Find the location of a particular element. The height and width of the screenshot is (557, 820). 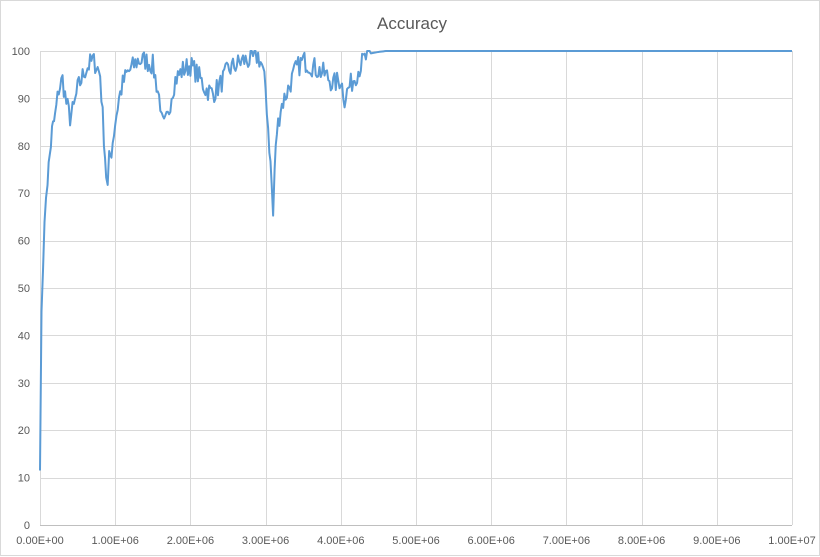

y-tick-label: 30 is located at coordinates (24, 384).